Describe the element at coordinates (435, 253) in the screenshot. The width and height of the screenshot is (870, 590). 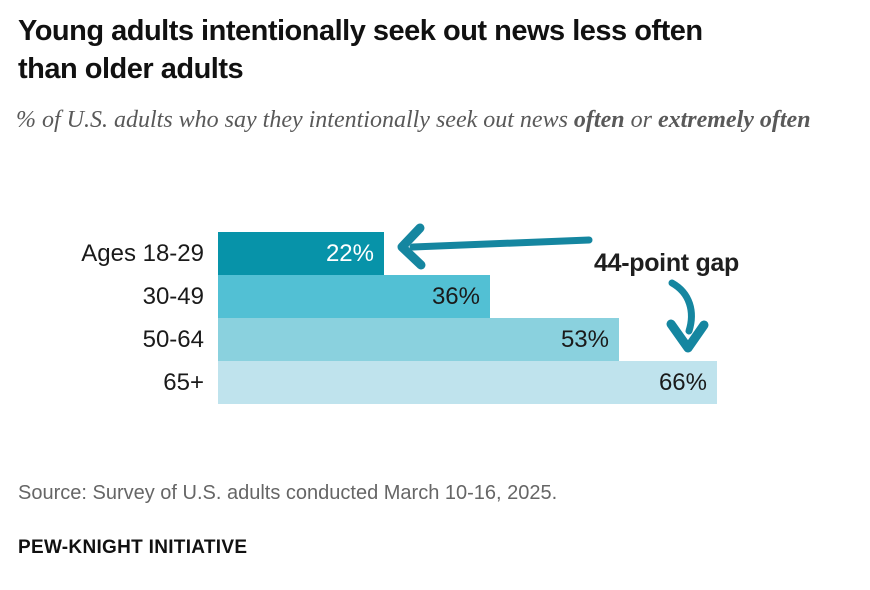
I see `chart-row: Ages 18-29 22%` at that location.